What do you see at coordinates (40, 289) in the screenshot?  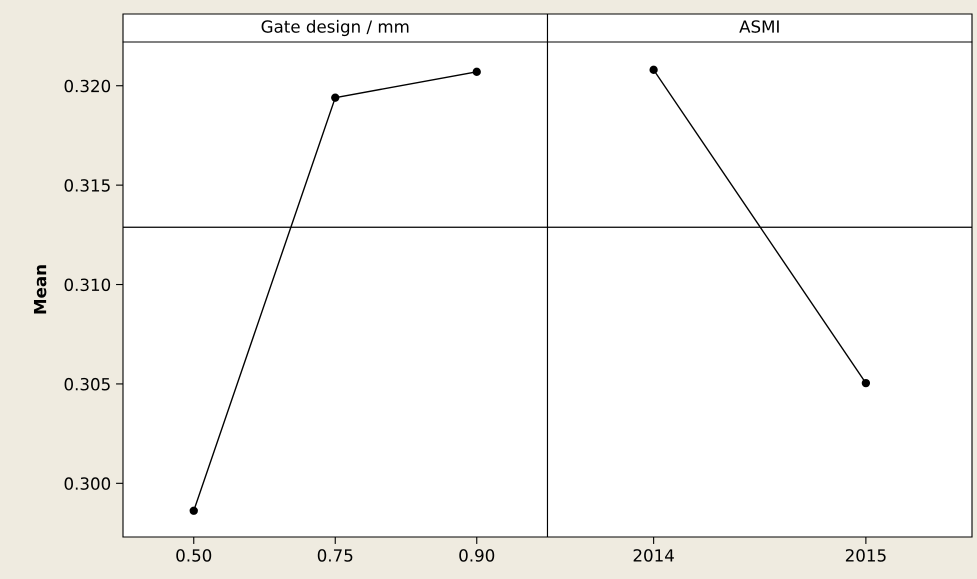 I see `y-axis-title: Mean` at bounding box center [40, 289].